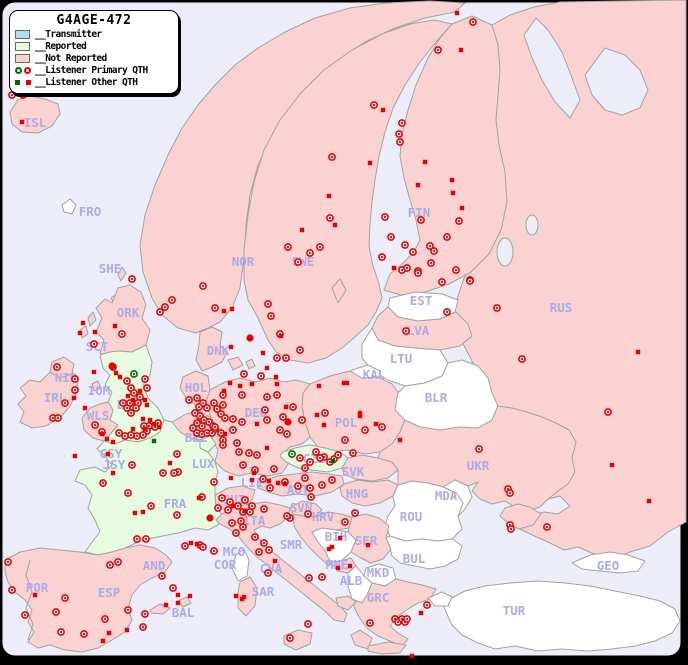 This screenshot has width=688, height=665. What do you see at coordinates (250, 338) in the screenshot?
I see `listener-large-marker` at bounding box center [250, 338].